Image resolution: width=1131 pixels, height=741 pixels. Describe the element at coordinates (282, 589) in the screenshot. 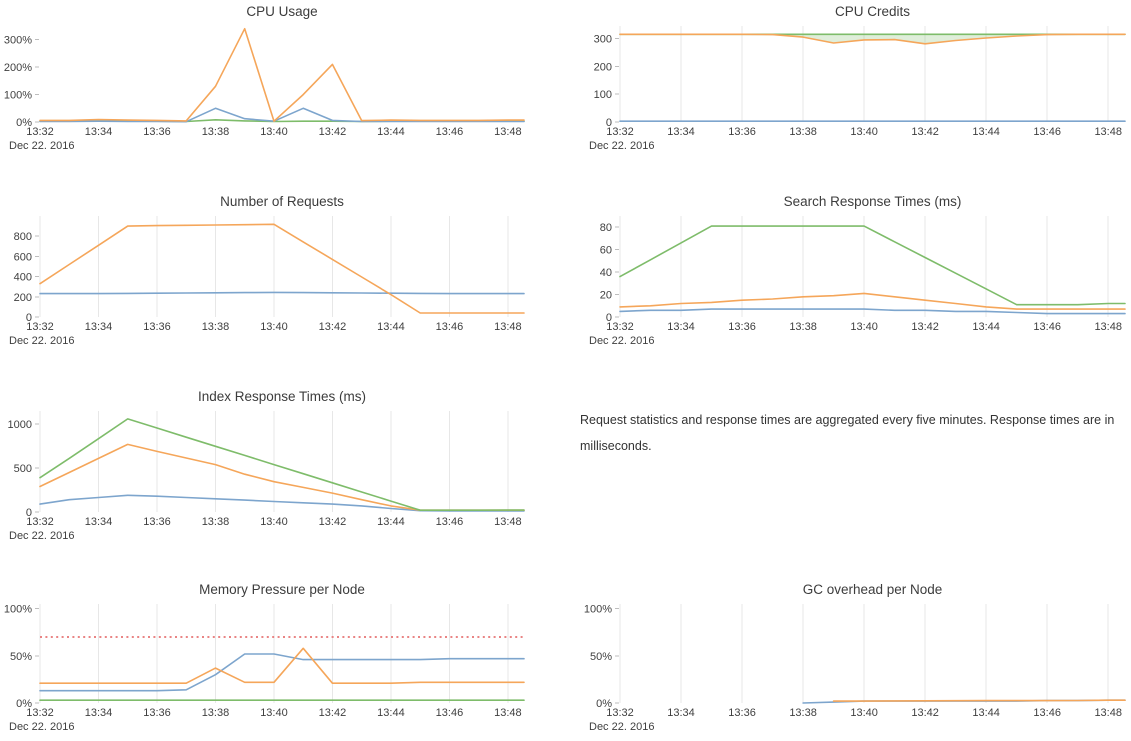

I see `chart-title: Memory Pressure per Node` at that location.